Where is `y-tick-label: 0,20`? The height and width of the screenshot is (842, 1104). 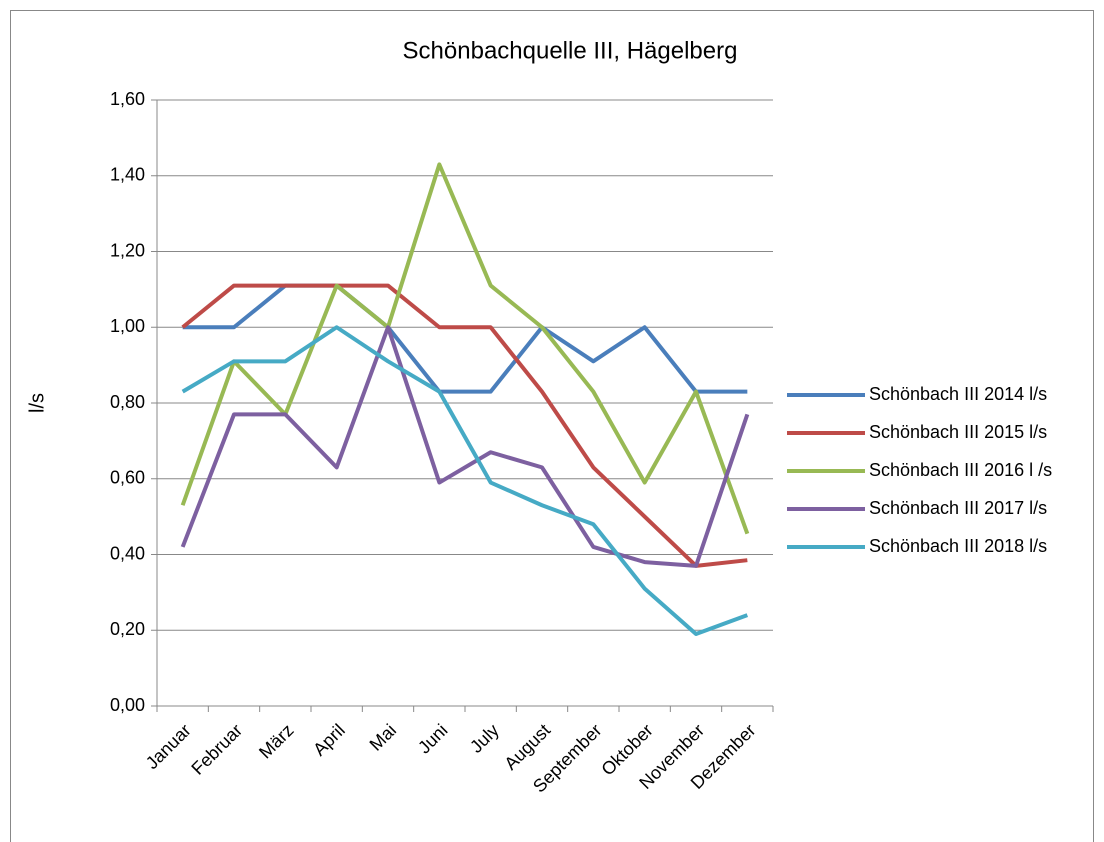 y-tick-label: 0,20 is located at coordinates (127, 629).